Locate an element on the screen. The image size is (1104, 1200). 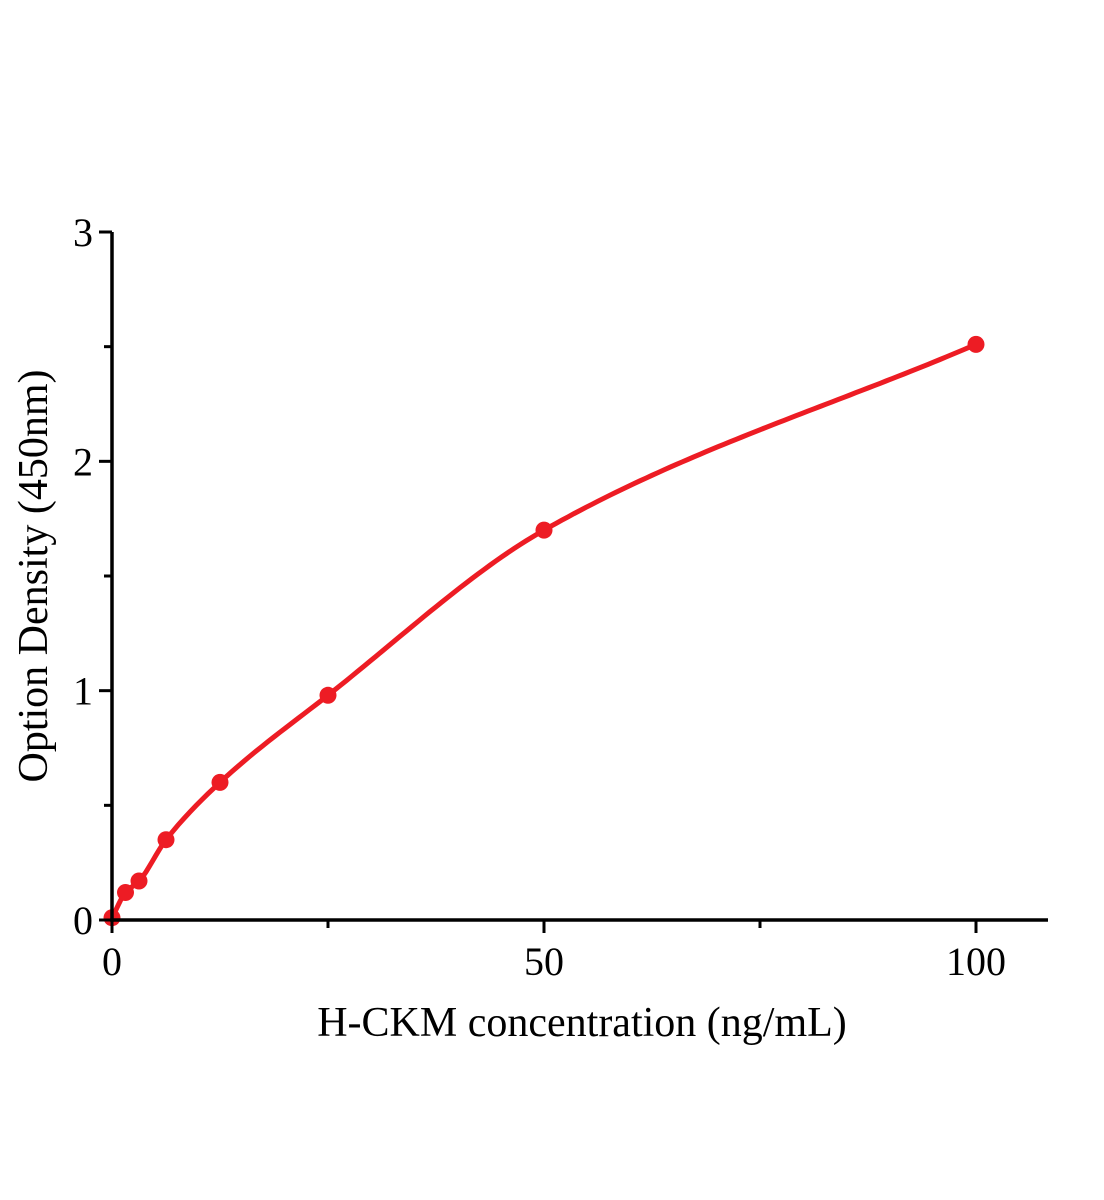
x-tick-label: 0 is located at coordinates (112, 961).